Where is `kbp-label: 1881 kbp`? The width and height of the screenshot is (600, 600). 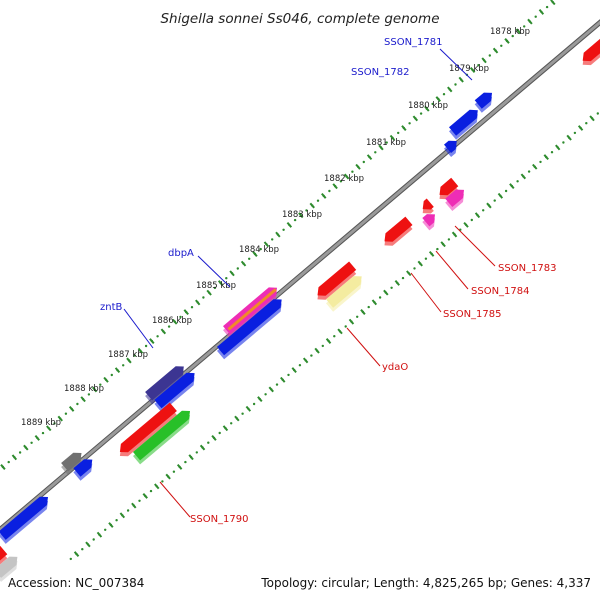
kbp-label: 1881 kbp is located at coordinates (386, 143).